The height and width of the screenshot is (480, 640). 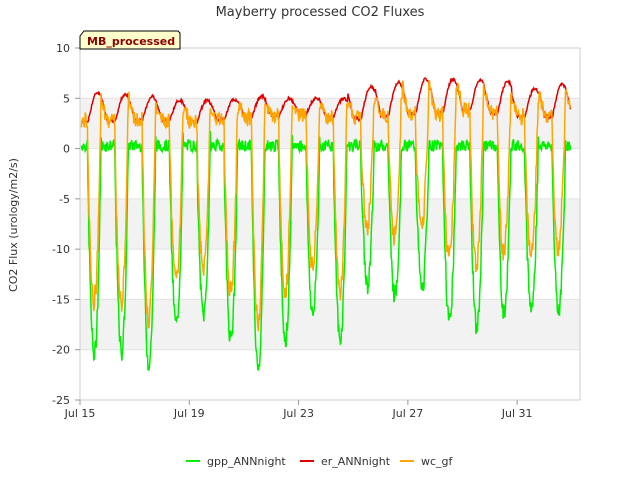 What do you see at coordinates (298, 413) in the screenshot?
I see `x-tick-label: Jul 23` at bounding box center [298, 413].